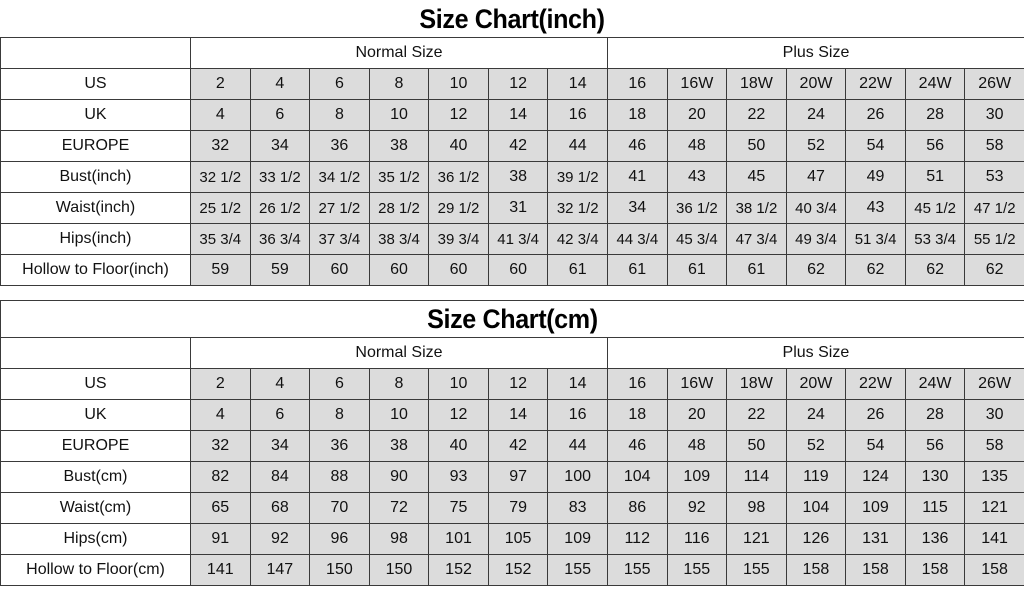 This screenshot has height=600, width=1024. What do you see at coordinates (280, 539) in the screenshot?
I see `table-cell: 92` at bounding box center [280, 539].